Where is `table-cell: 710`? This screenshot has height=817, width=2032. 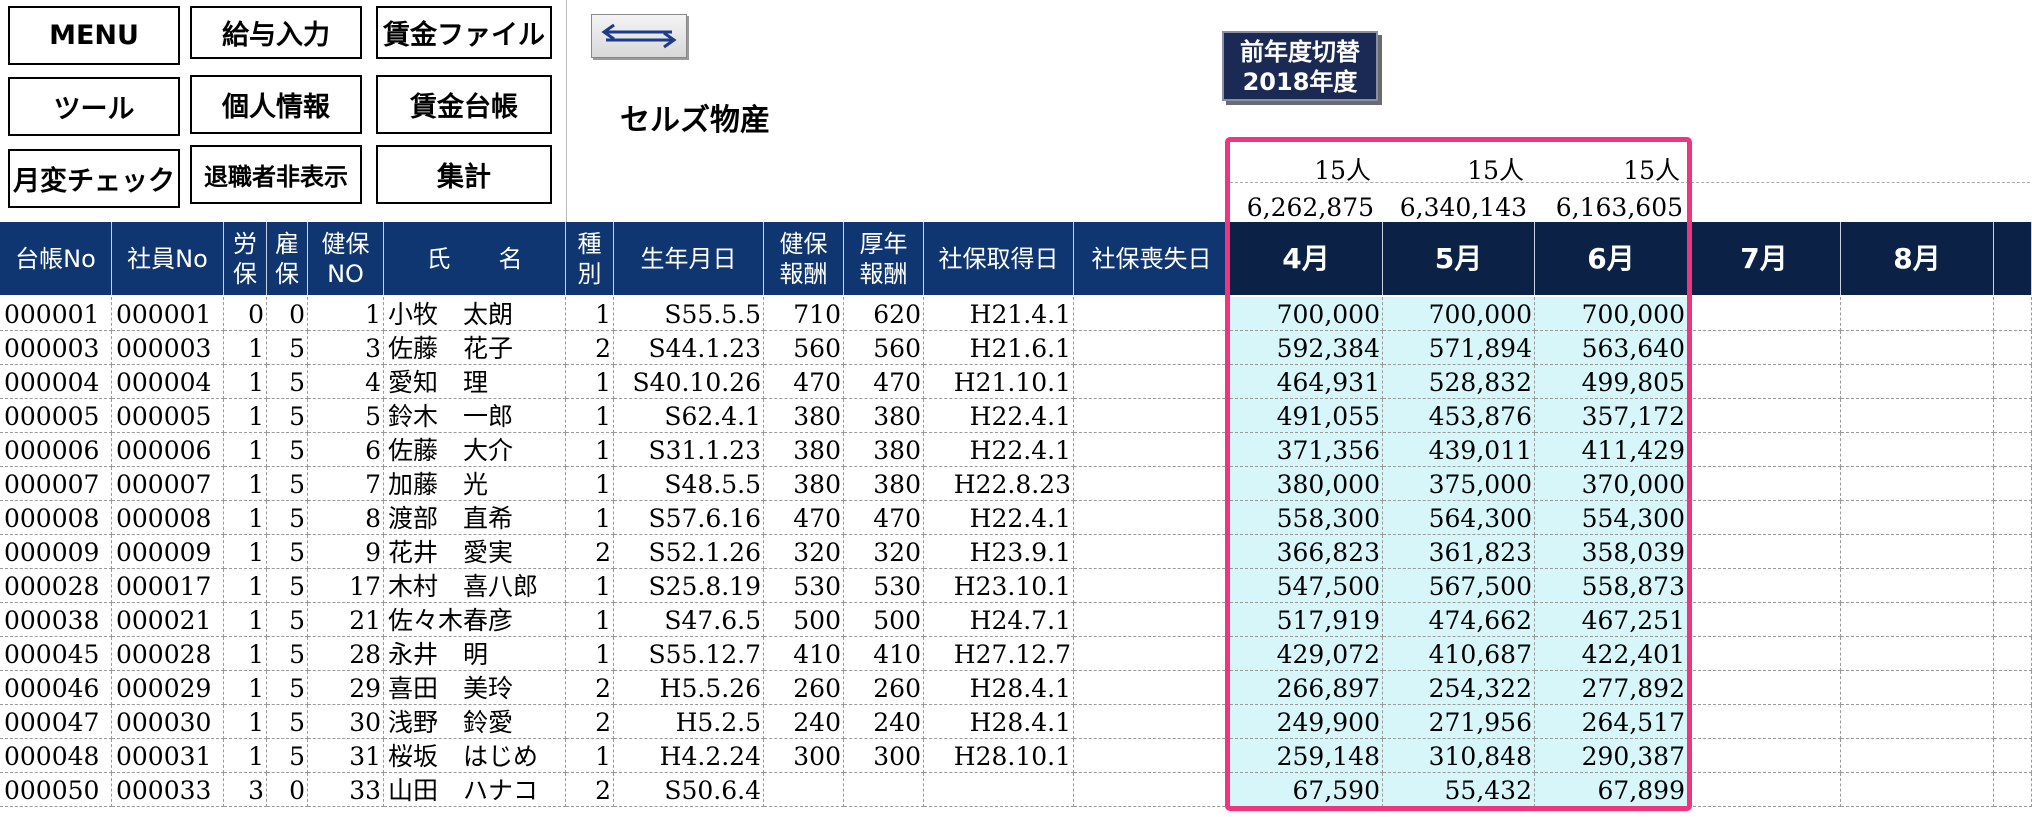
table-cell: 710 is located at coordinates (804, 314).